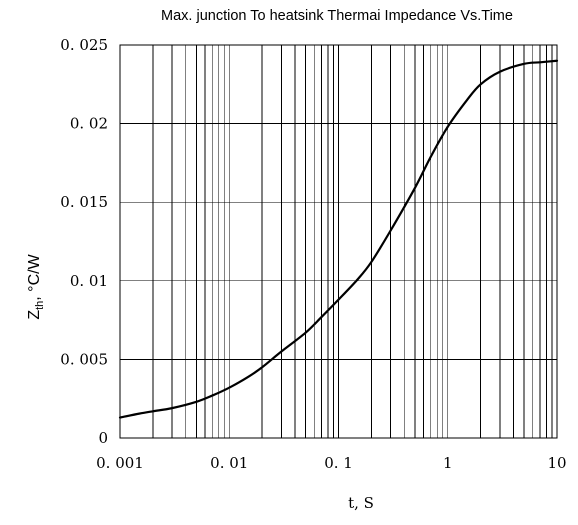 The image size is (578, 525). I want to click on x-tick-label: 10, so click(556, 463).